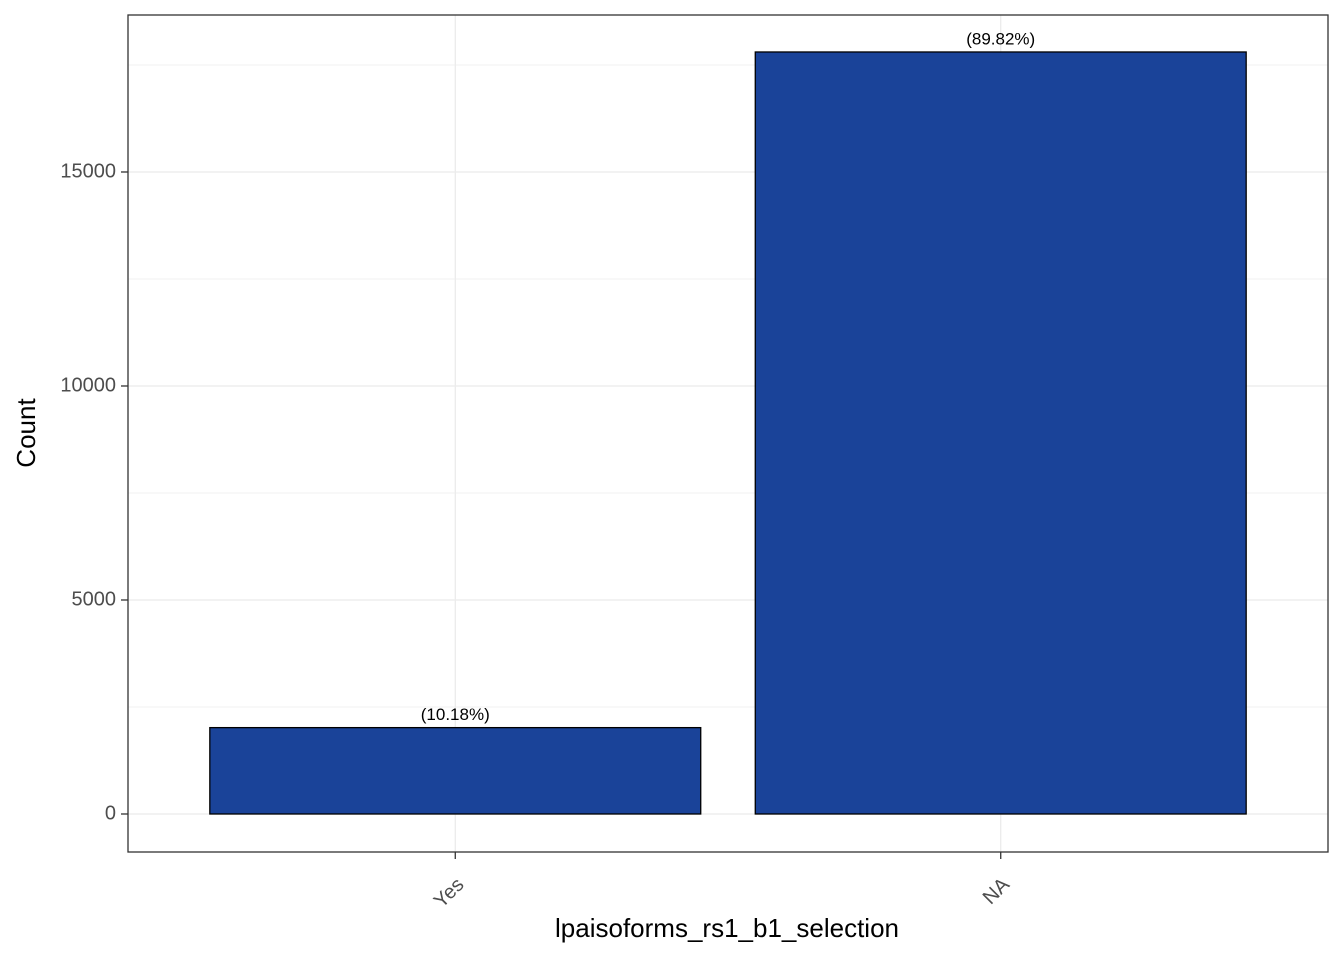 The height and width of the screenshot is (965, 1344). Describe the element at coordinates (455, 714) in the screenshot. I see `bar-annotation: (10.18%)` at that location.